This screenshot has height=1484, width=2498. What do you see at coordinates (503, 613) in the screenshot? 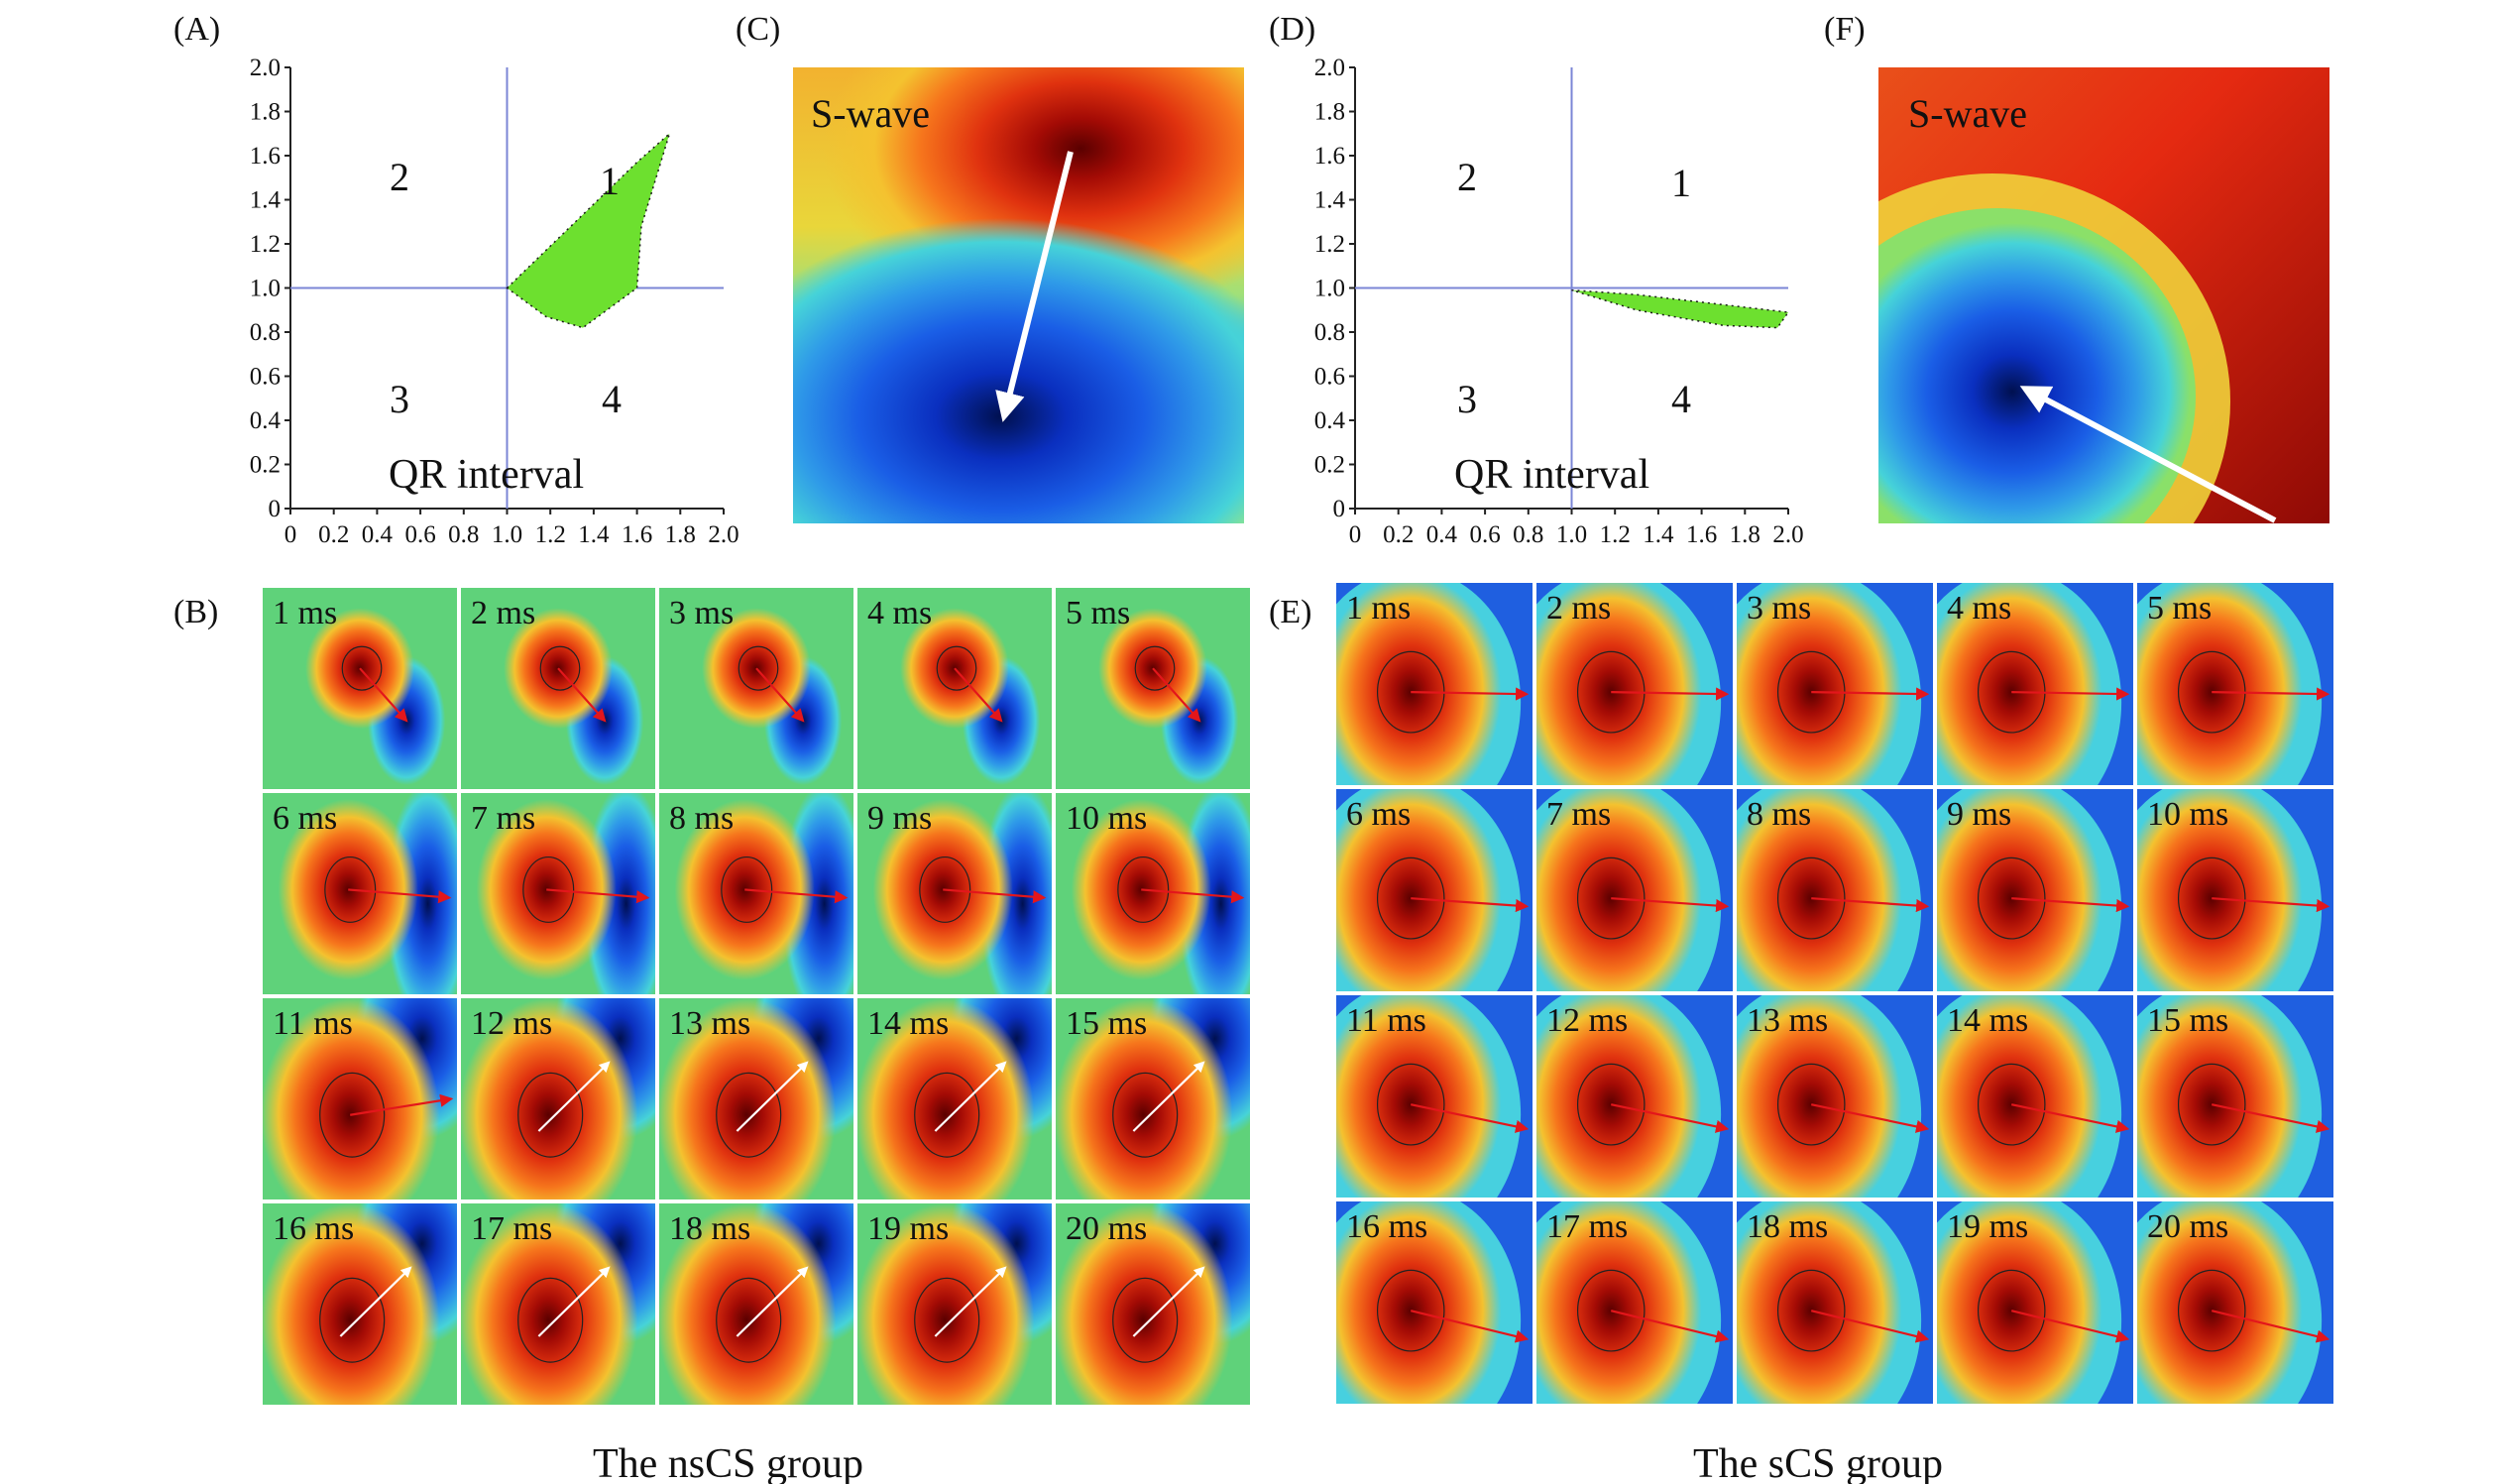
I see `frame-time-label: 2 ms` at bounding box center [503, 613].